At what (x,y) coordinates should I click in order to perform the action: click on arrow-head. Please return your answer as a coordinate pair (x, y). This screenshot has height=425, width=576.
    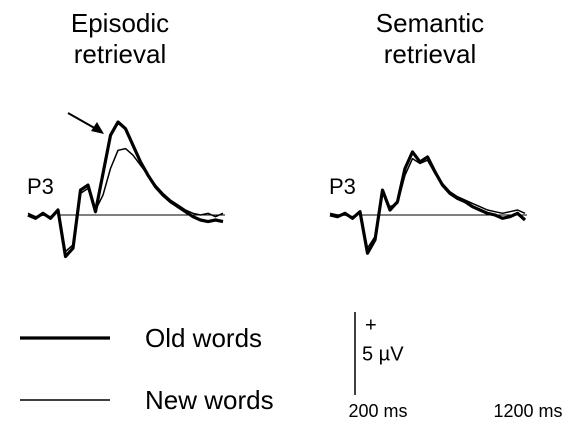
    Looking at the image, I should click on (97, 128).